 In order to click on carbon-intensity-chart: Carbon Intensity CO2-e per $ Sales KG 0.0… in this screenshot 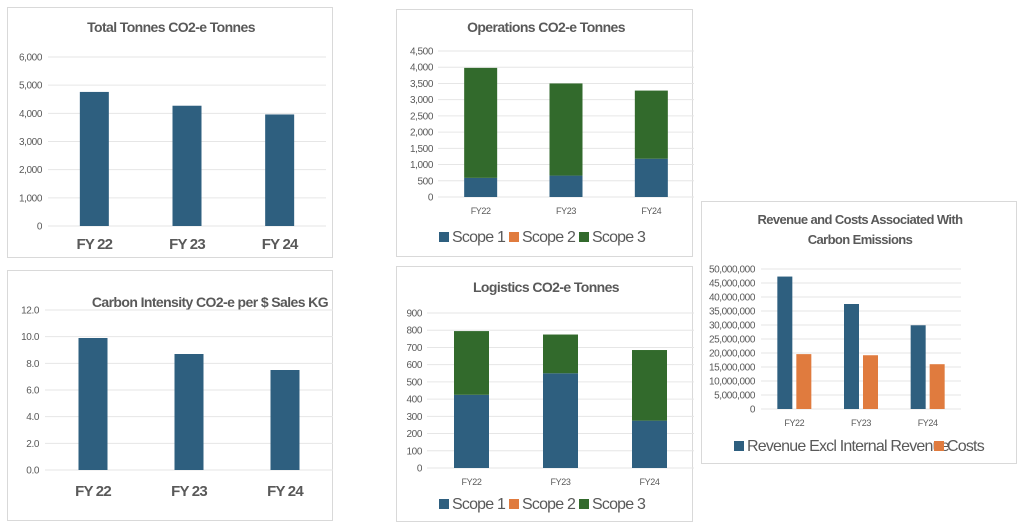, I will do `click(177, 397)`.